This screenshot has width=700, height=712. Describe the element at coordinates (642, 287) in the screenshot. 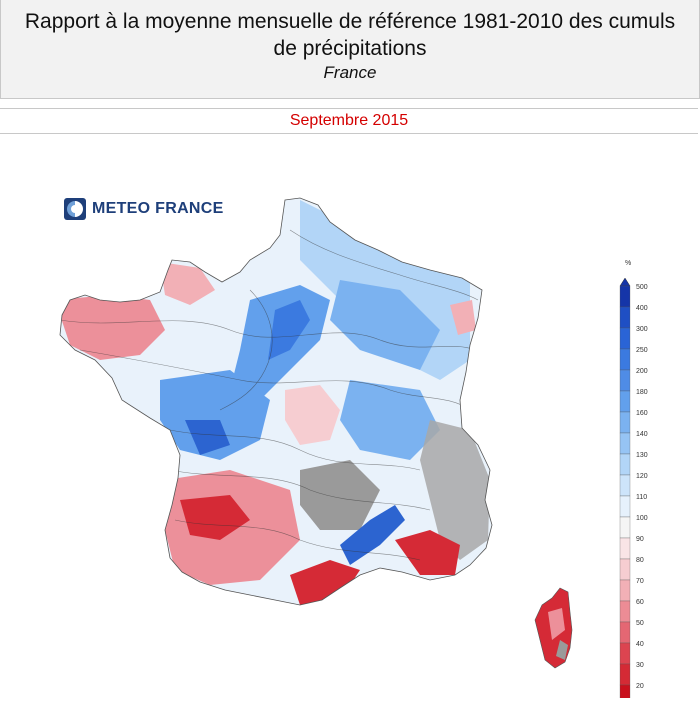

I see `legend-tick-label: 500` at that location.